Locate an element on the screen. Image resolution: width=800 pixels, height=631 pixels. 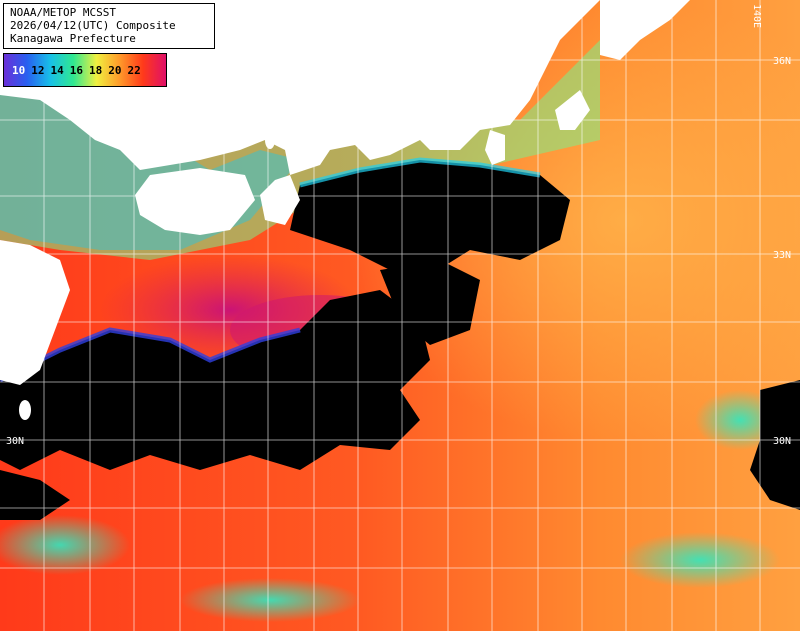
izu-peninsula-land is located at coordinates (495, 147).